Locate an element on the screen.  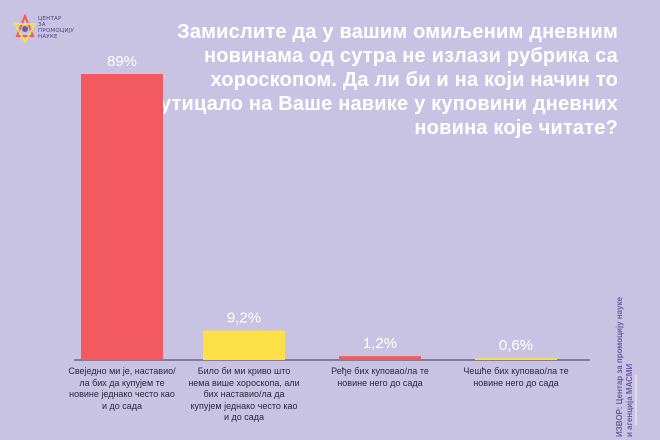
value-label-2: 9,2% is located at coordinates (244, 317).